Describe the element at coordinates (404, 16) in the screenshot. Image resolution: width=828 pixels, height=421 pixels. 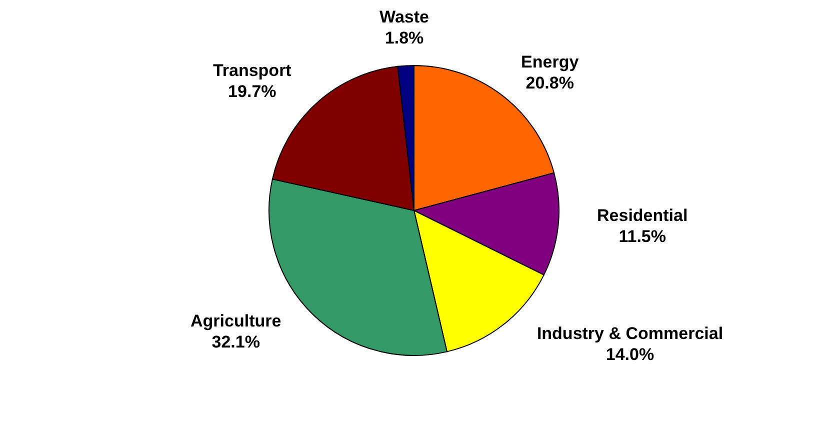
I see `slice-label: Waste` at that location.